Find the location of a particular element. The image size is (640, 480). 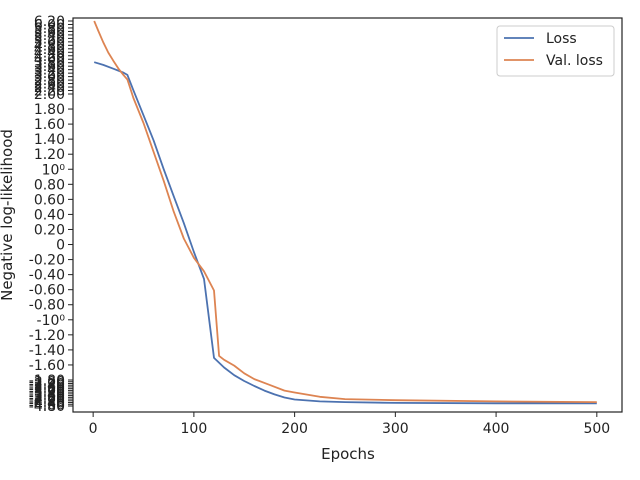

y-tick-label: 2.00 is located at coordinates (49, 95).